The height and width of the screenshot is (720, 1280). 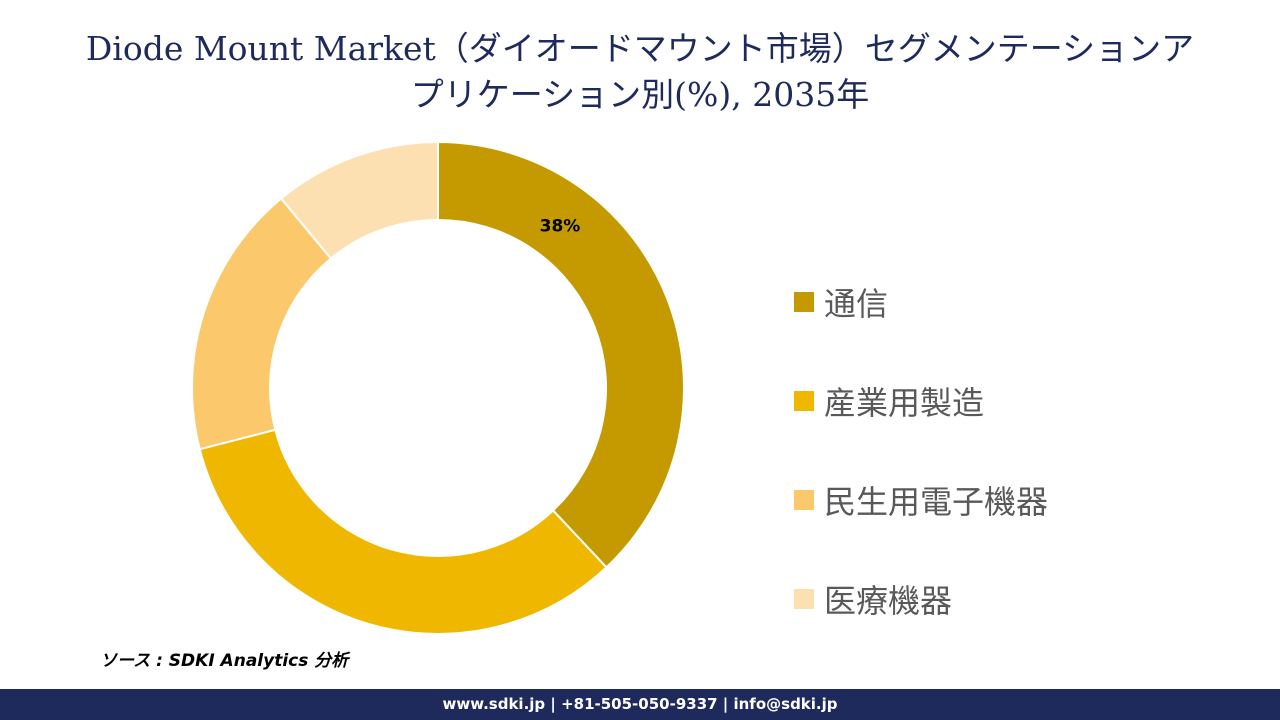 I want to click on data-label-0: 38%, so click(x=560, y=227).